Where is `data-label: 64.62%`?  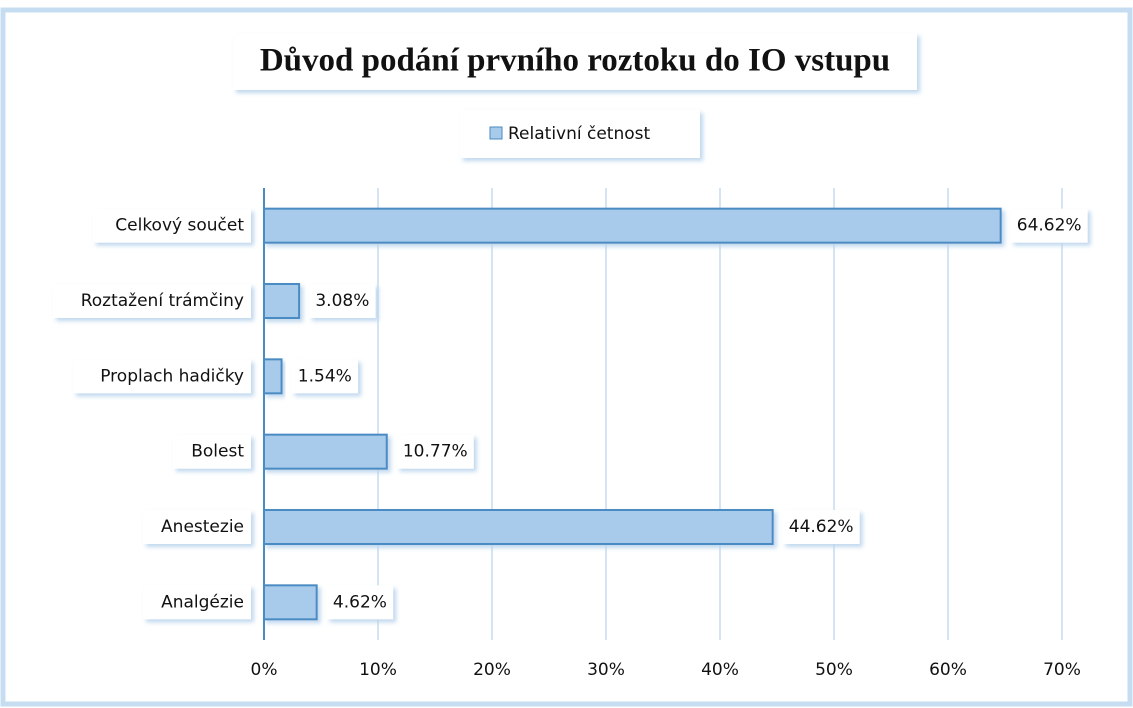 data-label: 64.62% is located at coordinates (1049, 226).